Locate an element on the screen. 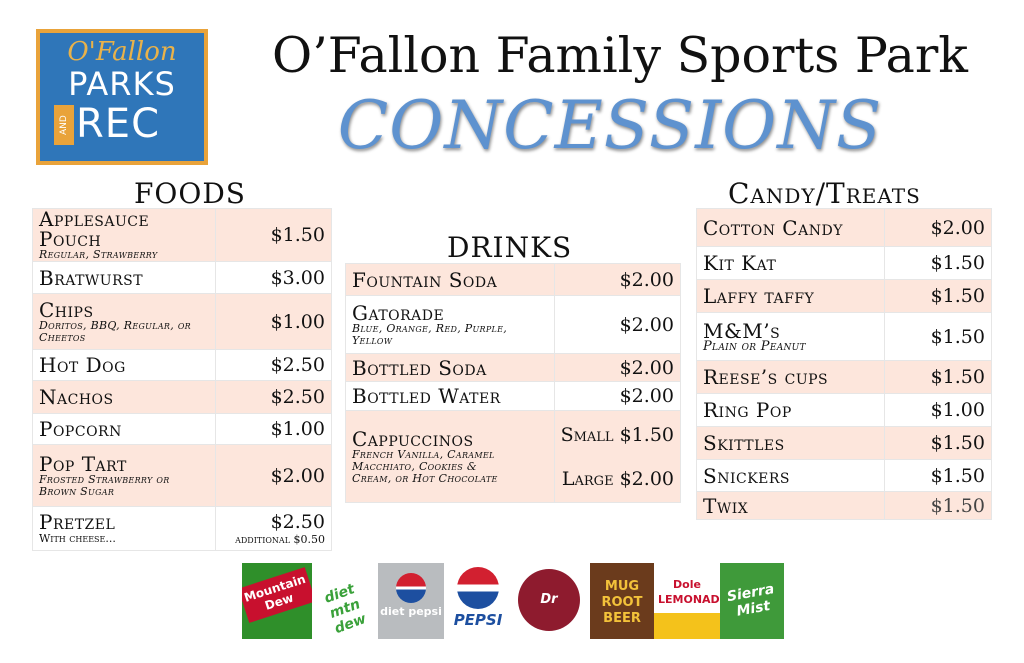  menu-row: Fountain Soda $2.00 is located at coordinates (513, 279).